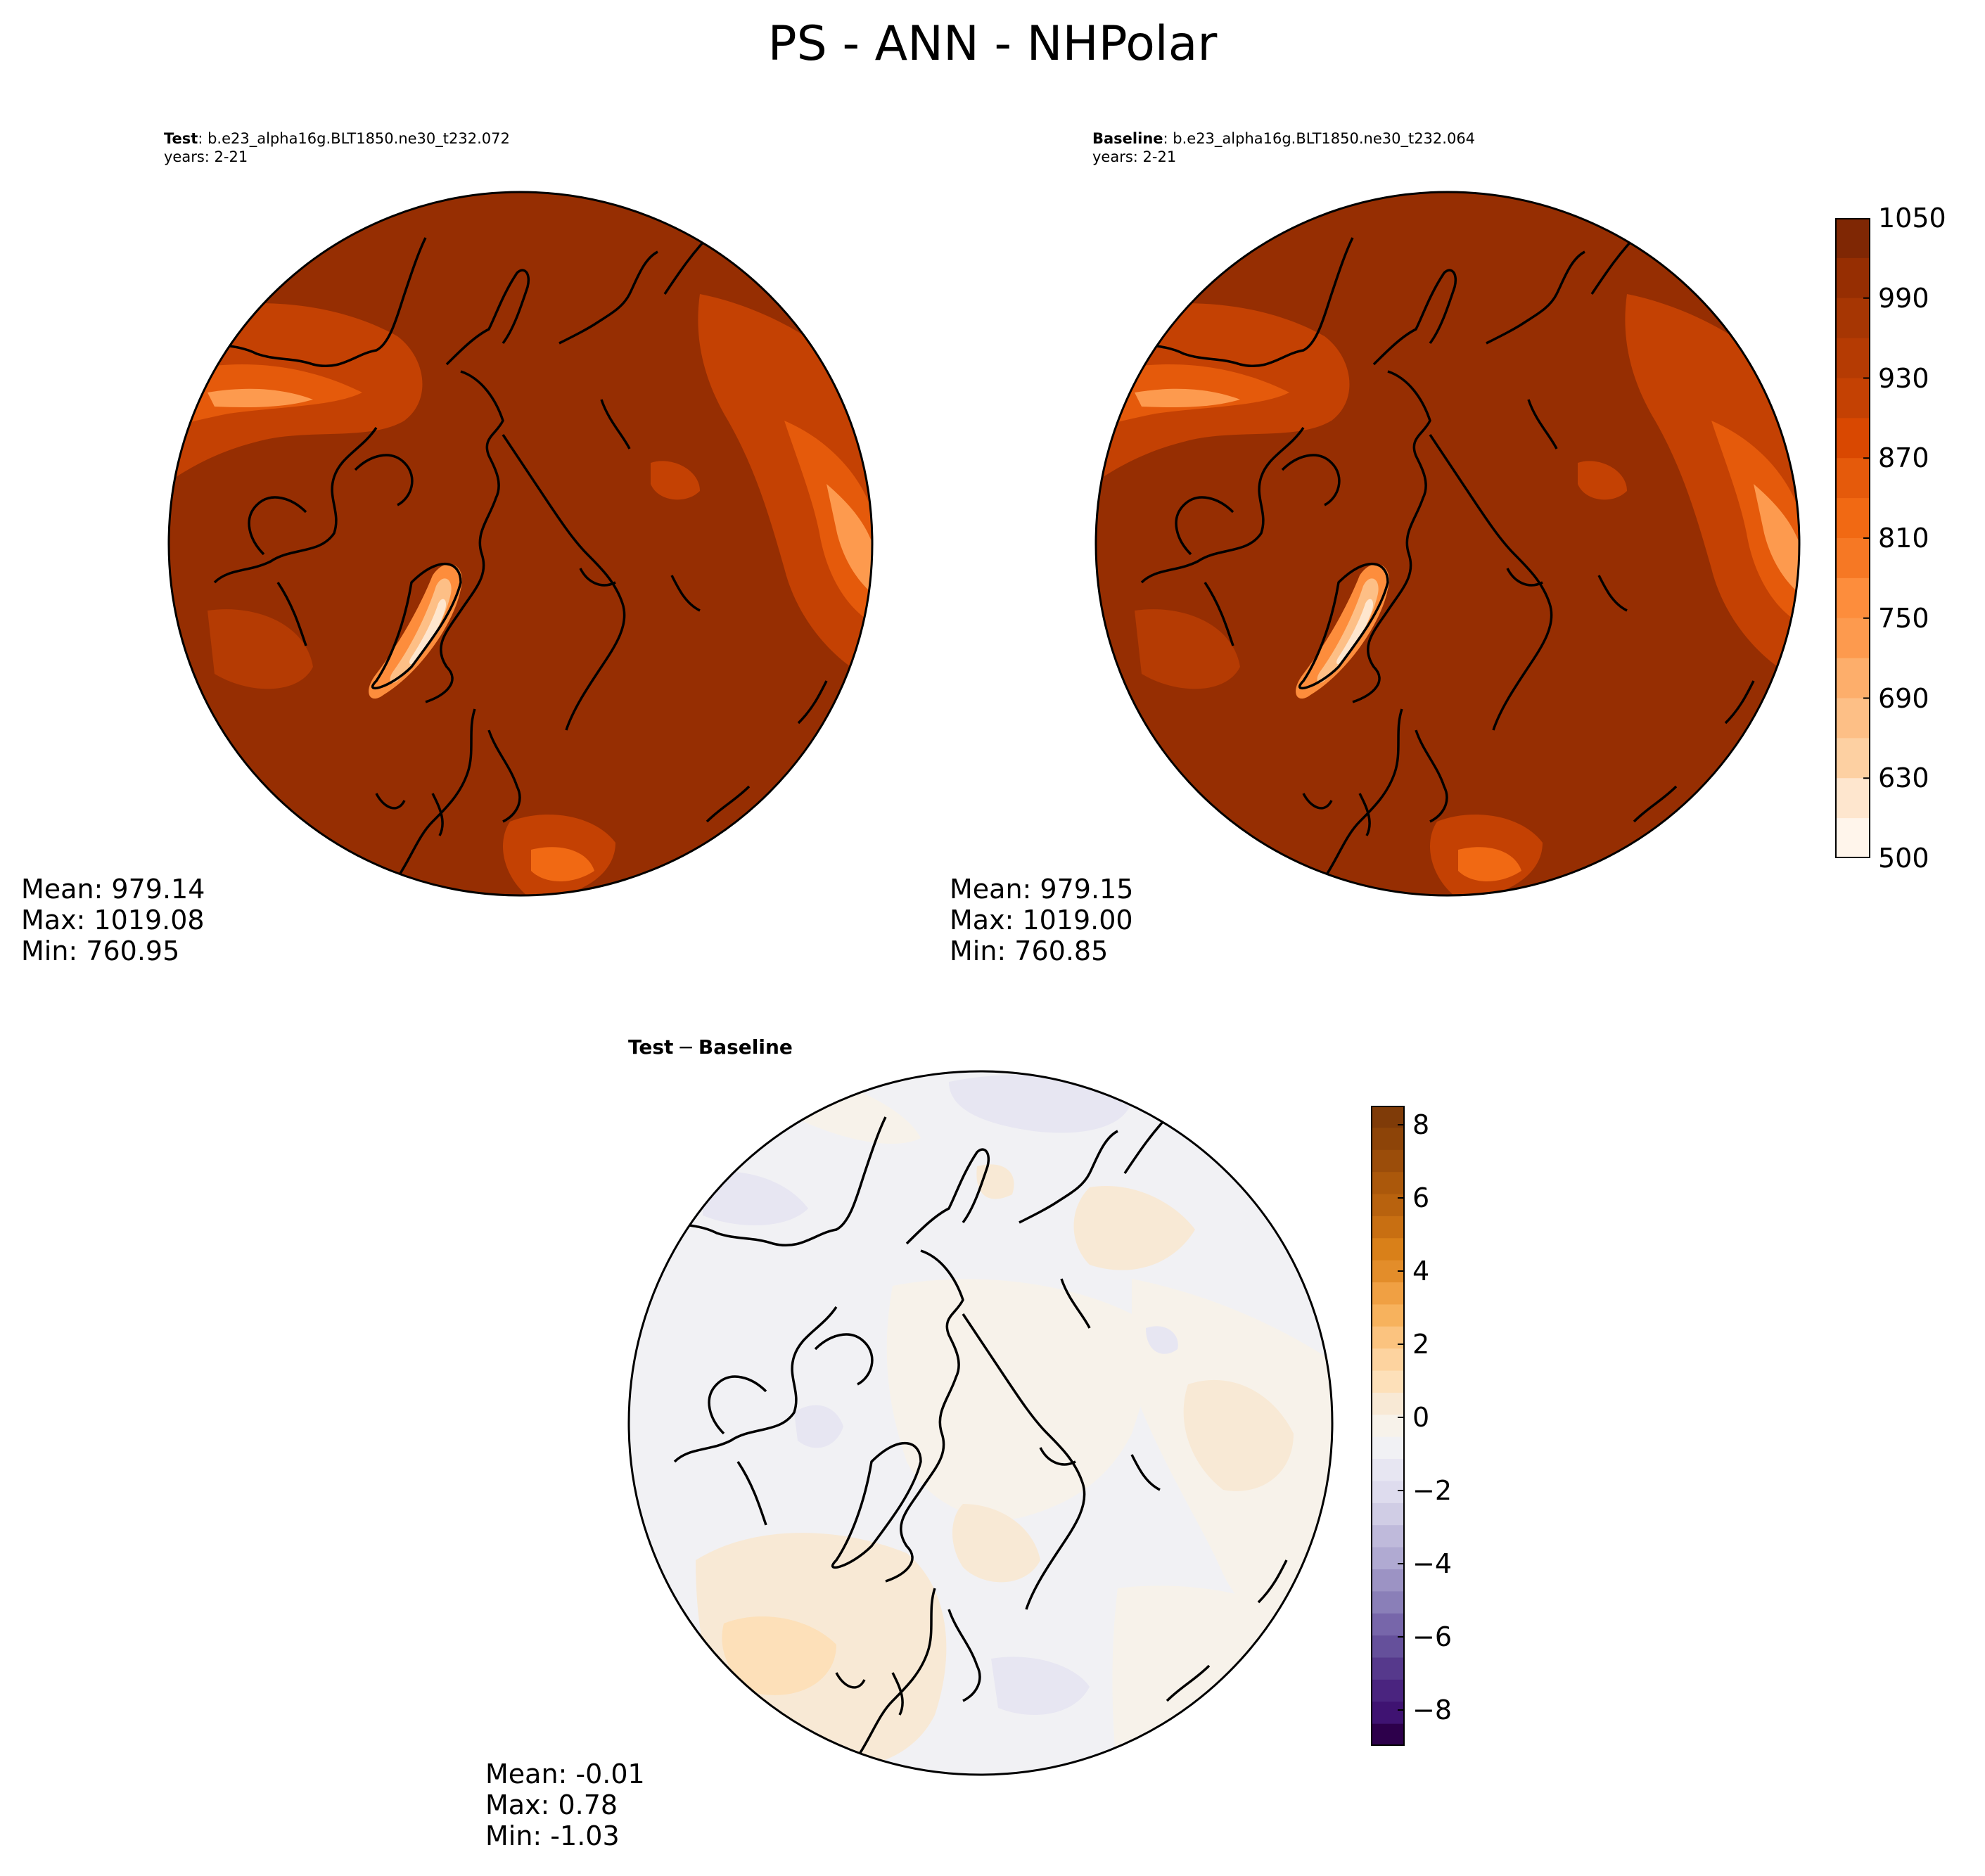 The height and width of the screenshot is (1876, 1985). I want to click on test-mean: Mean: 979.14, so click(113, 889).